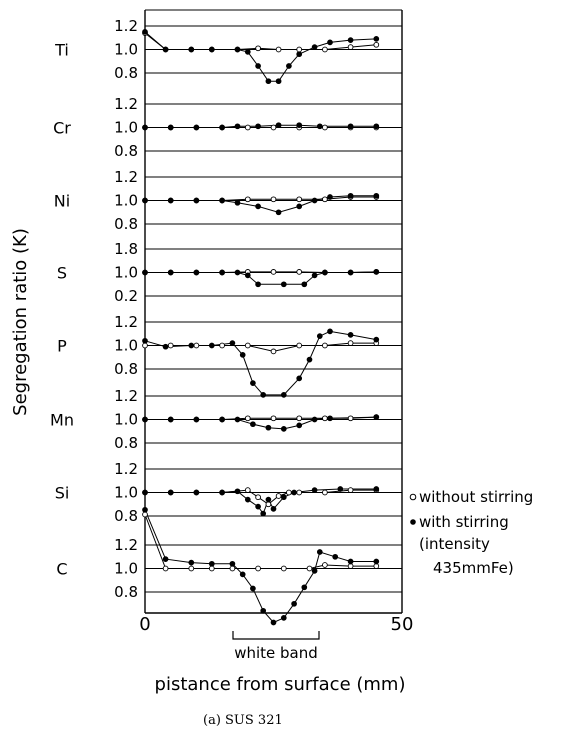 Image resolution: width=575 pixels, height=735 pixels. I want to click on series-with-P, so click(260, 363).